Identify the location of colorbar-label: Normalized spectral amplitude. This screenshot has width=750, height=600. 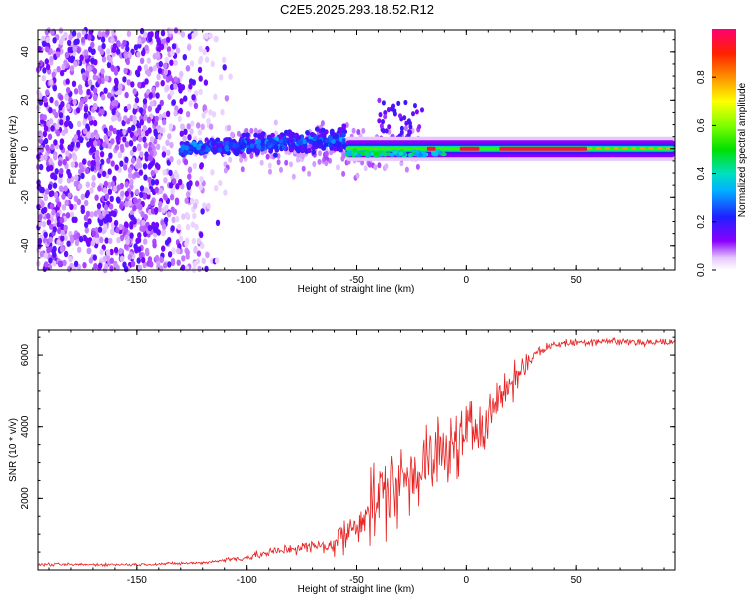
(742, 149).